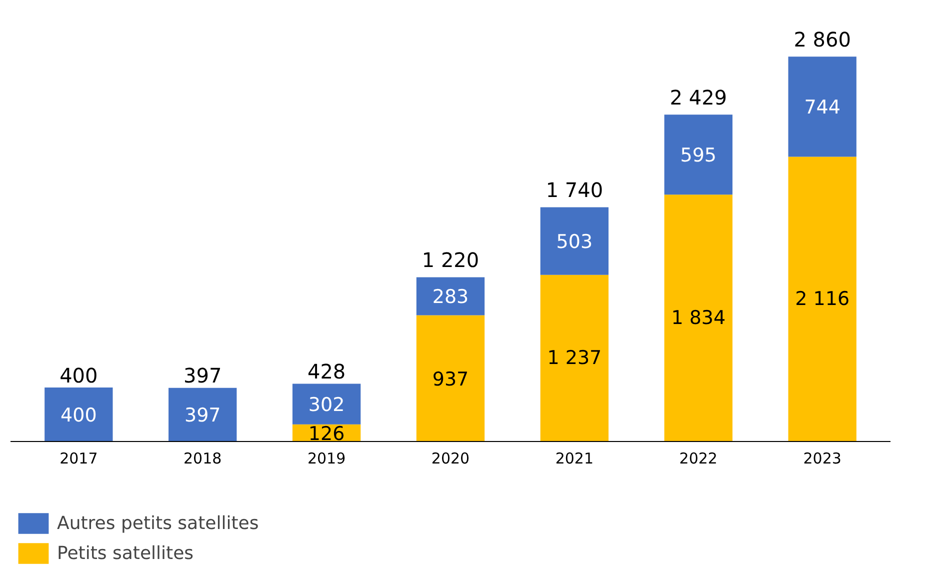  What do you see at coordinates (79, 375) in the screenshot?
I see `total-label: 400` at bounding box center [79, 375].